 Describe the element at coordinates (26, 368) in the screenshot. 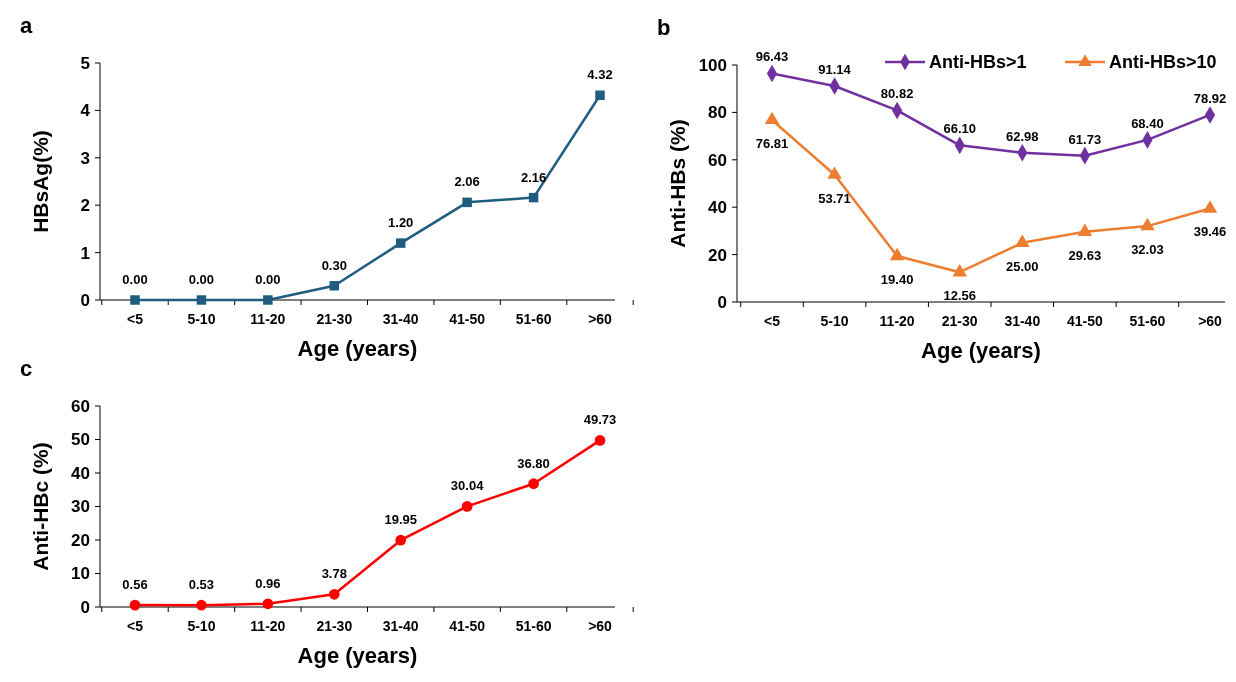

I see `chart-title: c` at that location.